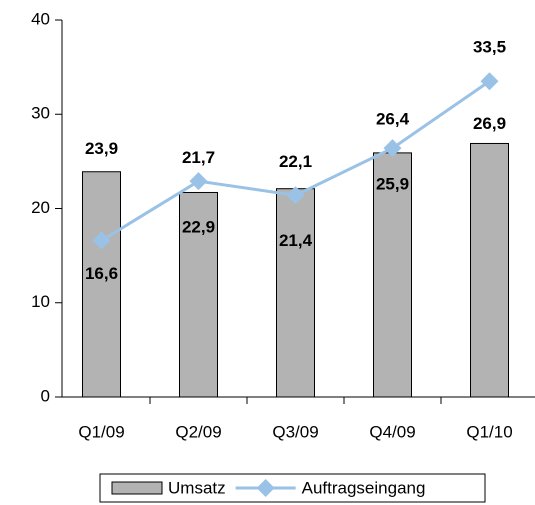  Describe the element at coordinates (295, 431) in the screenshot. I see `x-tick-label: Q3/09` at that location.